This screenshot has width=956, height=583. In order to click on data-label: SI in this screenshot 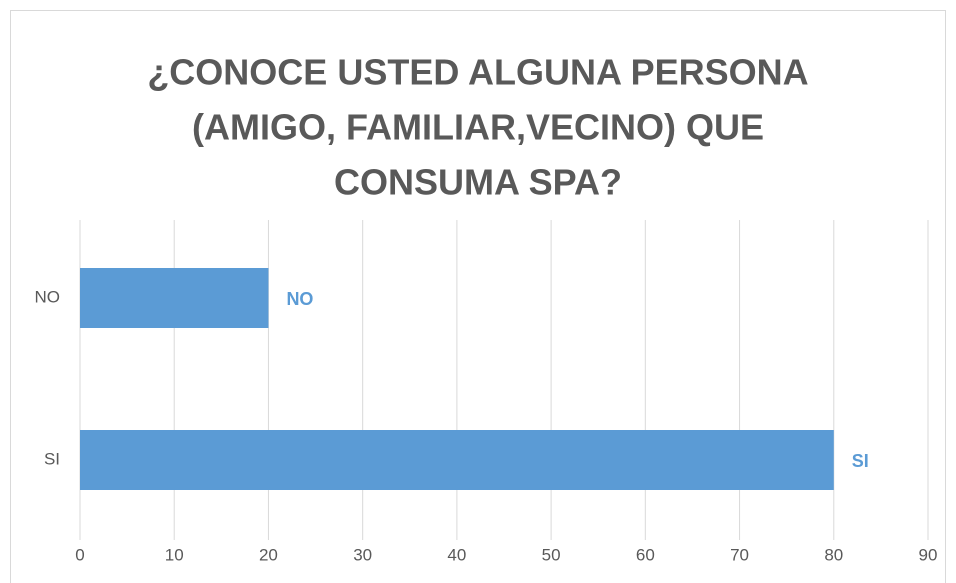, I will do `click(860, 461)`.